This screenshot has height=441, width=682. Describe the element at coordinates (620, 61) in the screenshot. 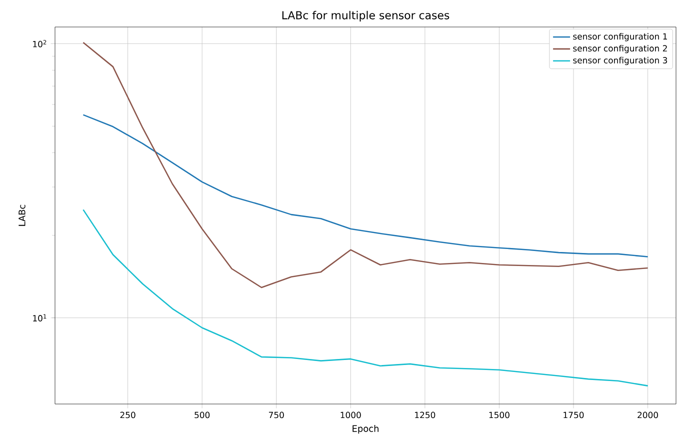

I see `legend-label: sensor configuration 3` at that location.